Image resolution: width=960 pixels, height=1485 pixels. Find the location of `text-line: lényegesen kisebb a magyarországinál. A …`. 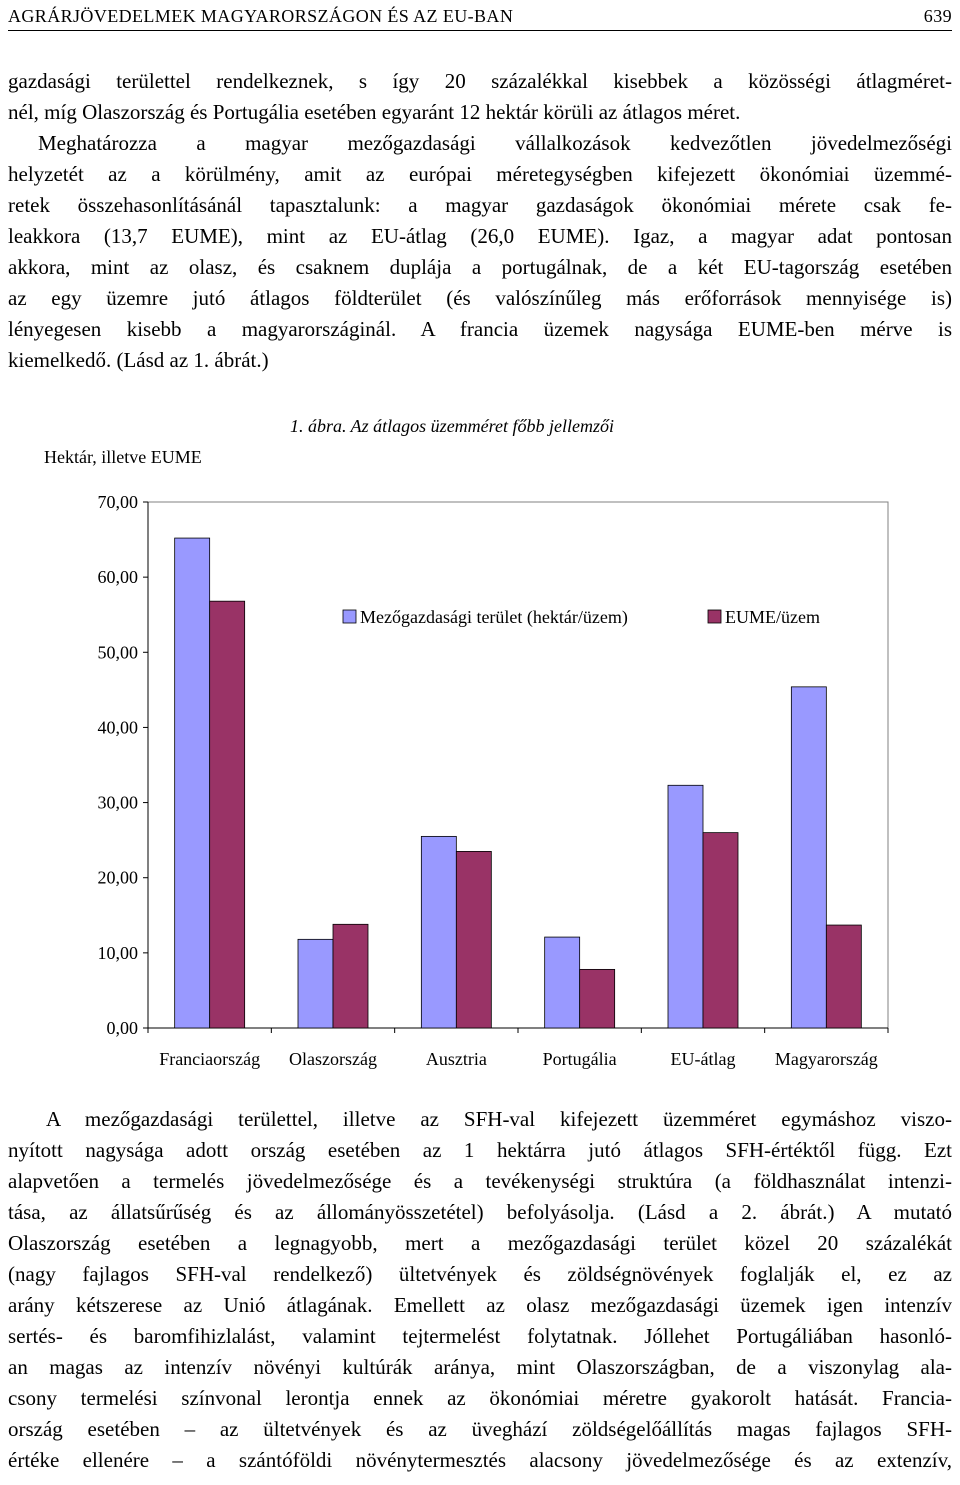

text-line: lényegesen kisebb a magyarországinál. A … is located at coordinates (480, 329).